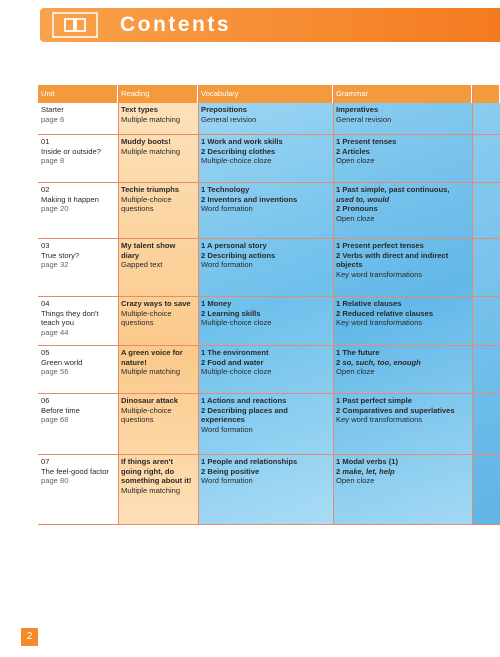 The width and height of the screenshot is (500, 657). I want to click on topic: Imperatives, so click(357, 109).